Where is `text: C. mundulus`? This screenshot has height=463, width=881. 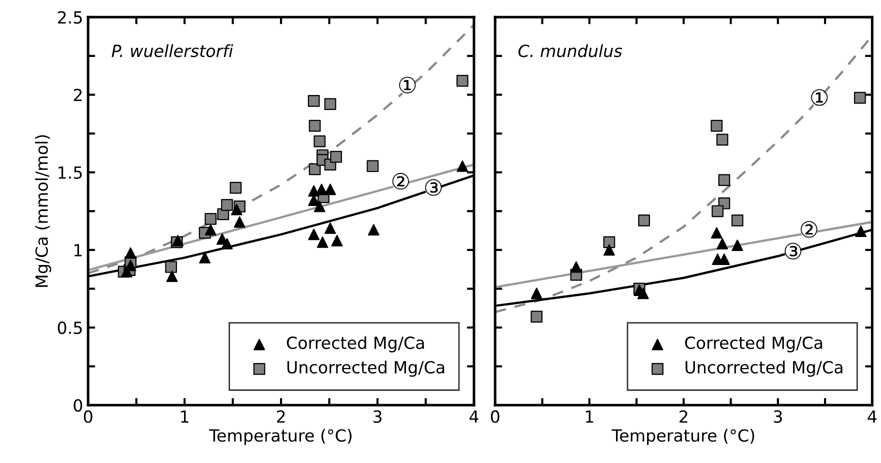
text: C. mundulus is located at coordinates (570, 51).